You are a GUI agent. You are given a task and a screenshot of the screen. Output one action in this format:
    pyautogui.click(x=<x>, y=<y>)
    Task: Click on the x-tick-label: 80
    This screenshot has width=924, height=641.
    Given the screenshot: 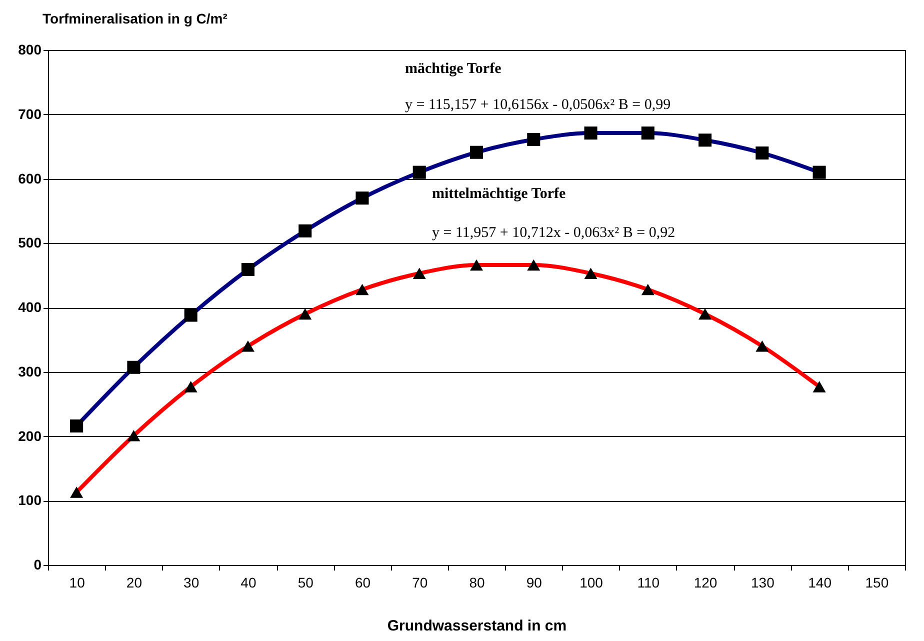 What is the action you would take?
    pyautogui.click(x=477, y=582)
    